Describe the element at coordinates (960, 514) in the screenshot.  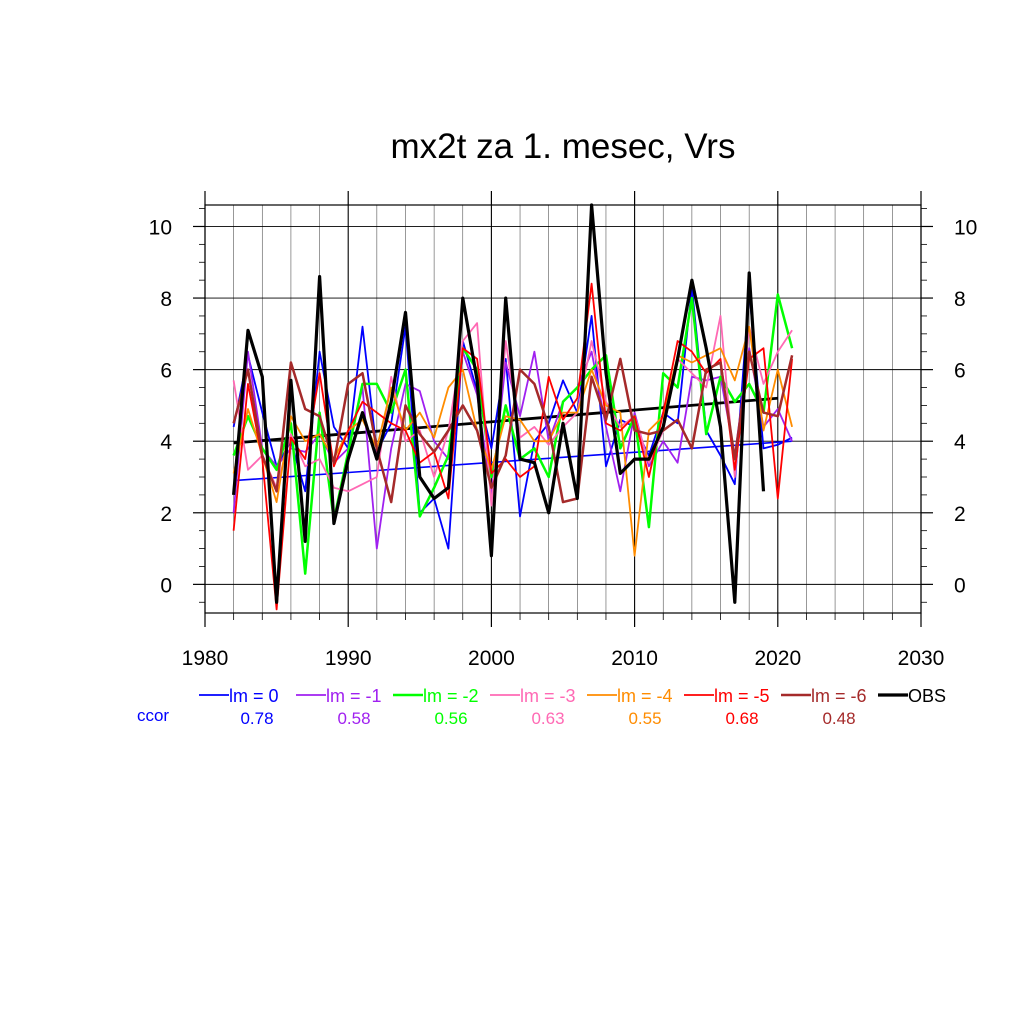
I see `y-tick-label-right: 2` at that location.